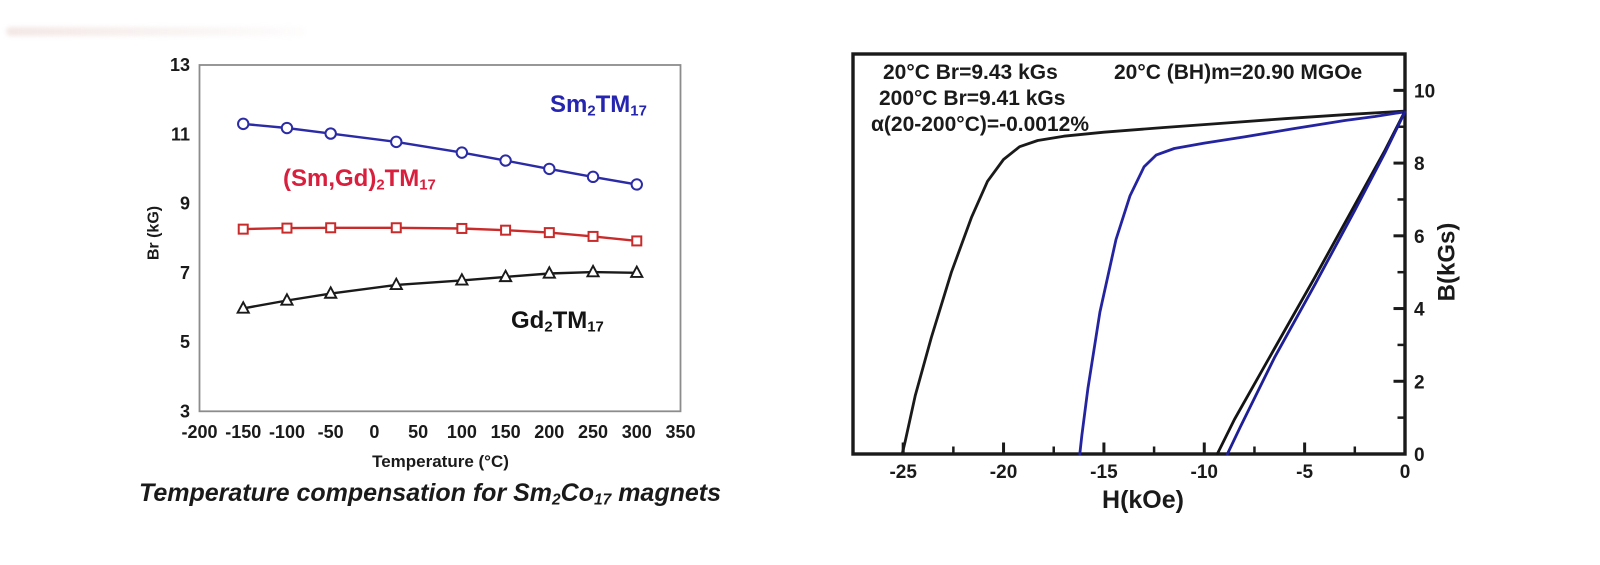  Describe the element at coordinates (1447, 262) in the screenshot. I see `right-y-axis-title: B(kGs)` at that location.